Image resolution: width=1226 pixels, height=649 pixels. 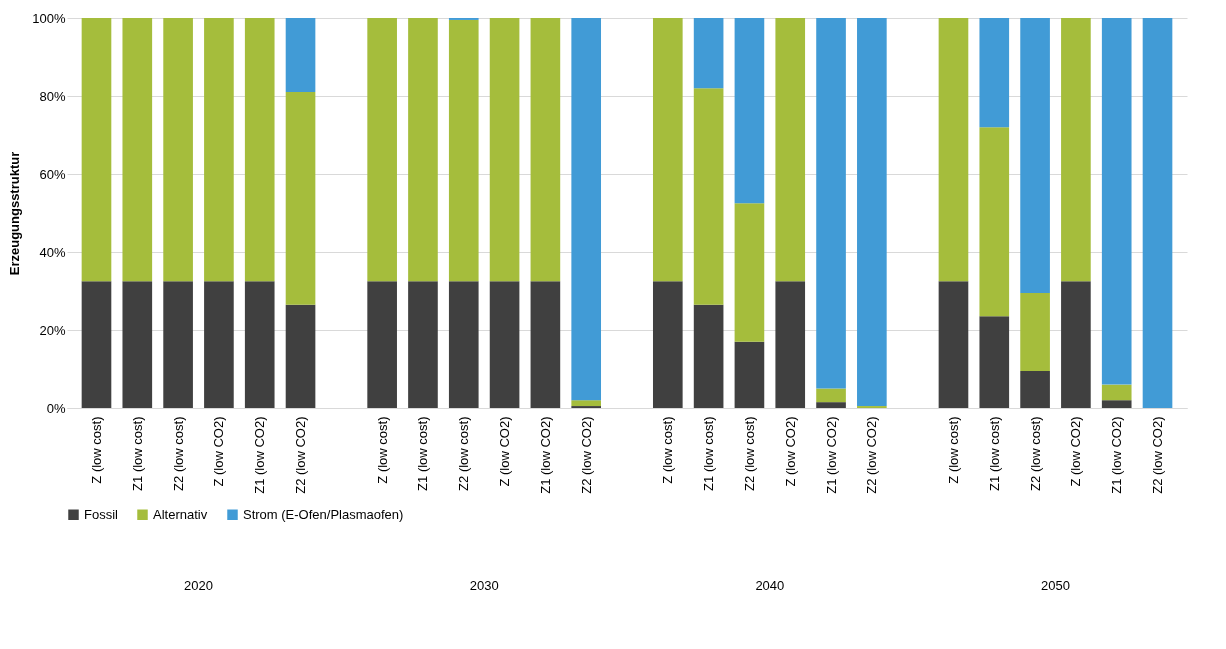 I want to click on y-tick-label: 60%, so click(x=52, y=174).